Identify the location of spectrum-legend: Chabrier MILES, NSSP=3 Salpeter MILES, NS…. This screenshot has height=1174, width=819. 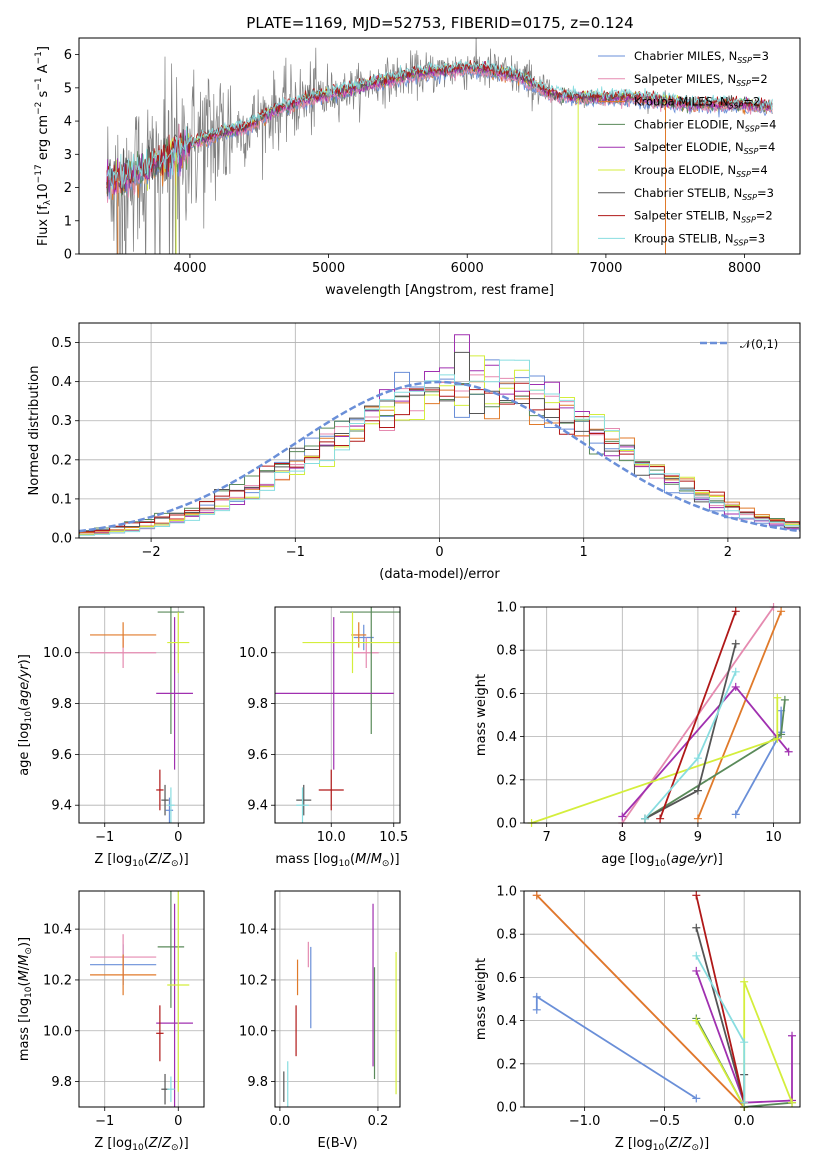
(687, 148).